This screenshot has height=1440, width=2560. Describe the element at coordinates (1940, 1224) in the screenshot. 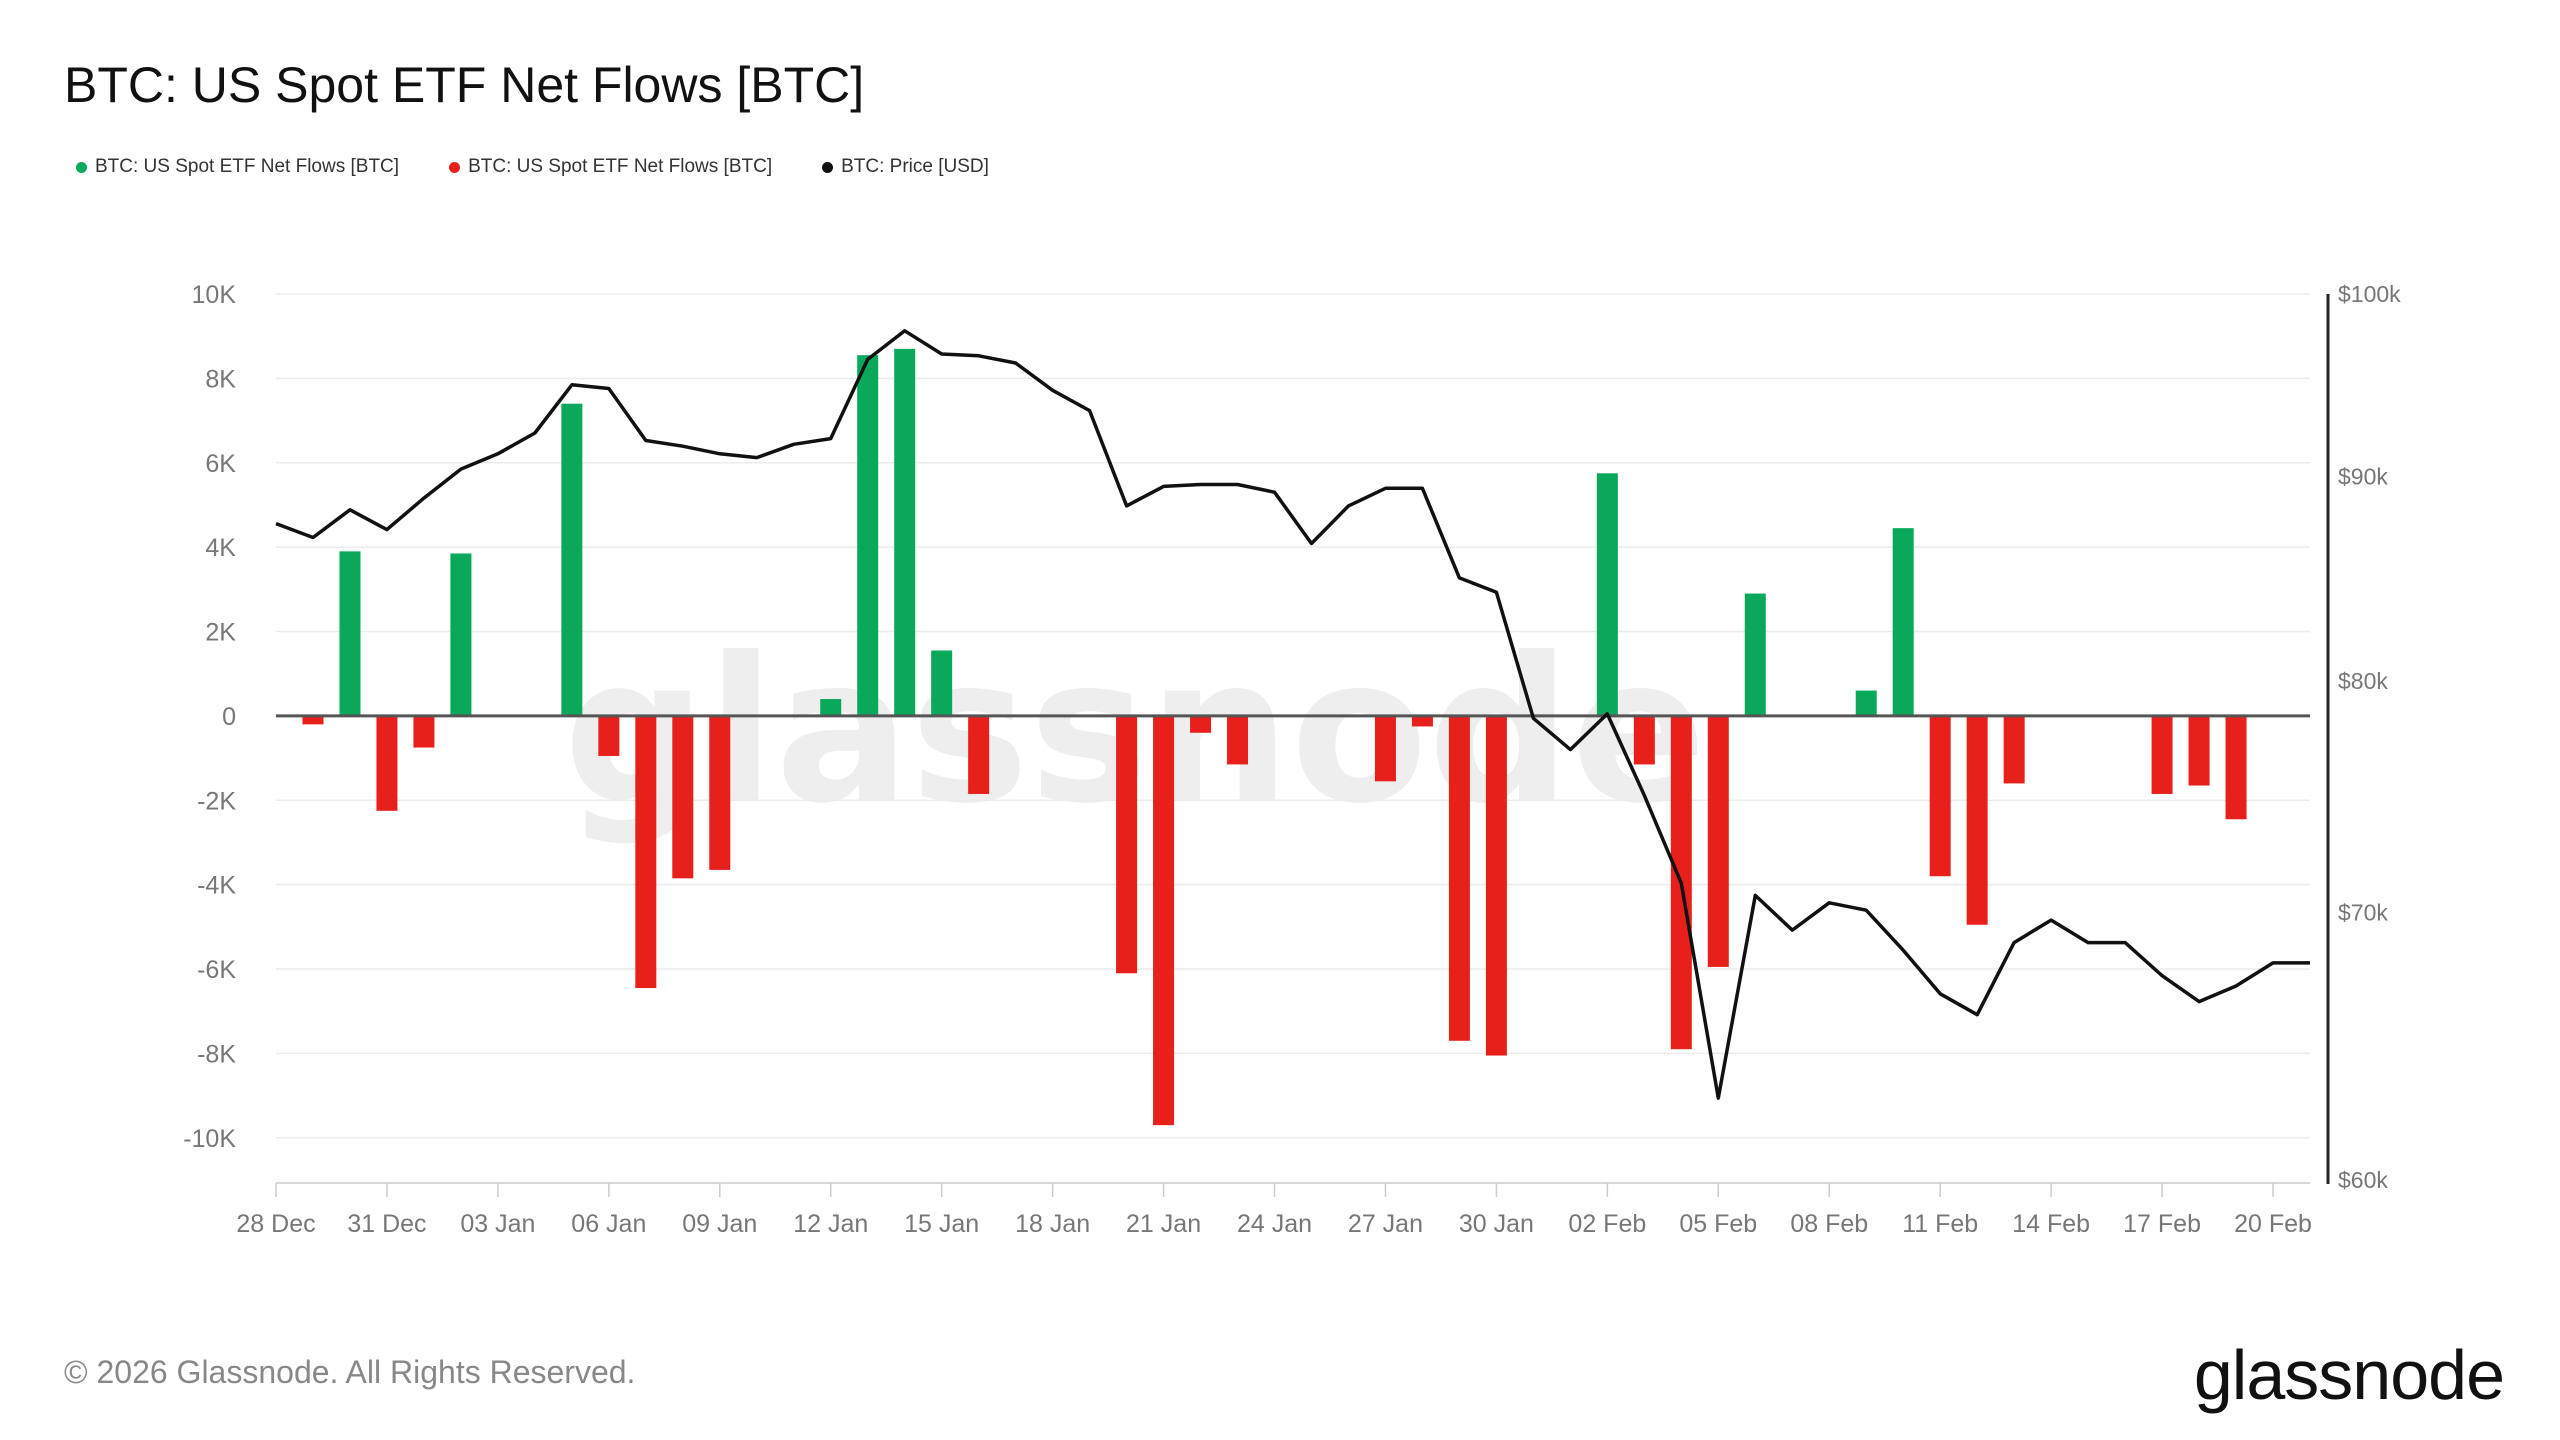

I see `x-tick-label: 11 Feb` at that location.